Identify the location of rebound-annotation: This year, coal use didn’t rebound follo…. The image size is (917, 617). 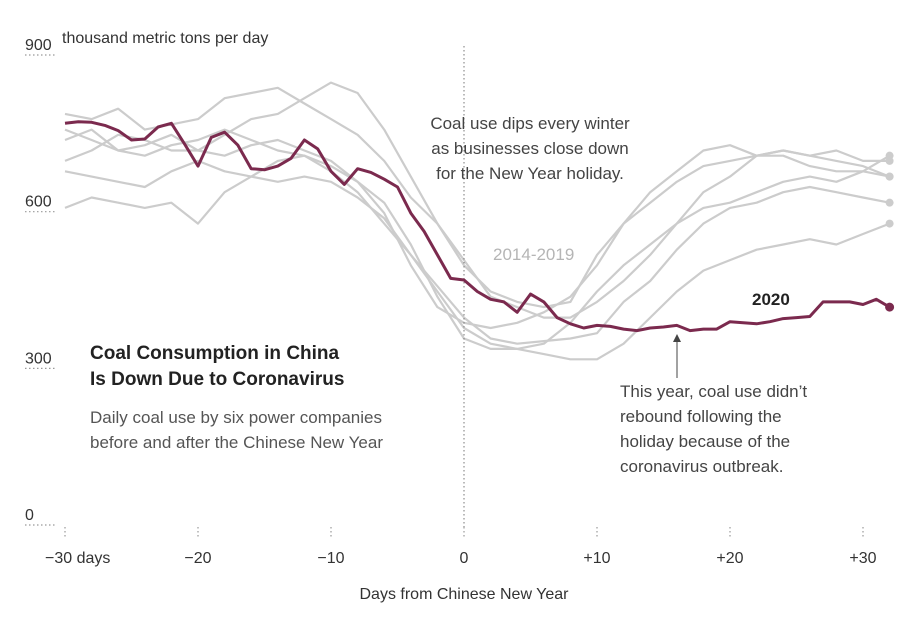
(713, 429).